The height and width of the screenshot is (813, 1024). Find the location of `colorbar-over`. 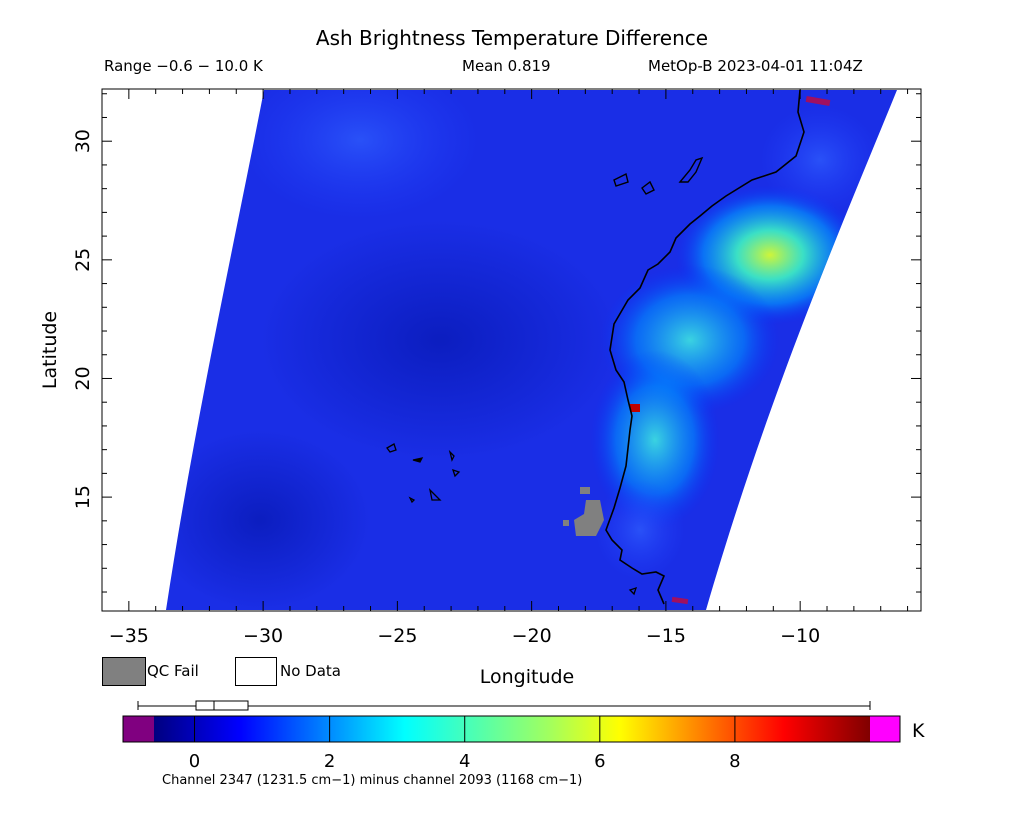

colorbar-over is located at coordinates (885, 729).